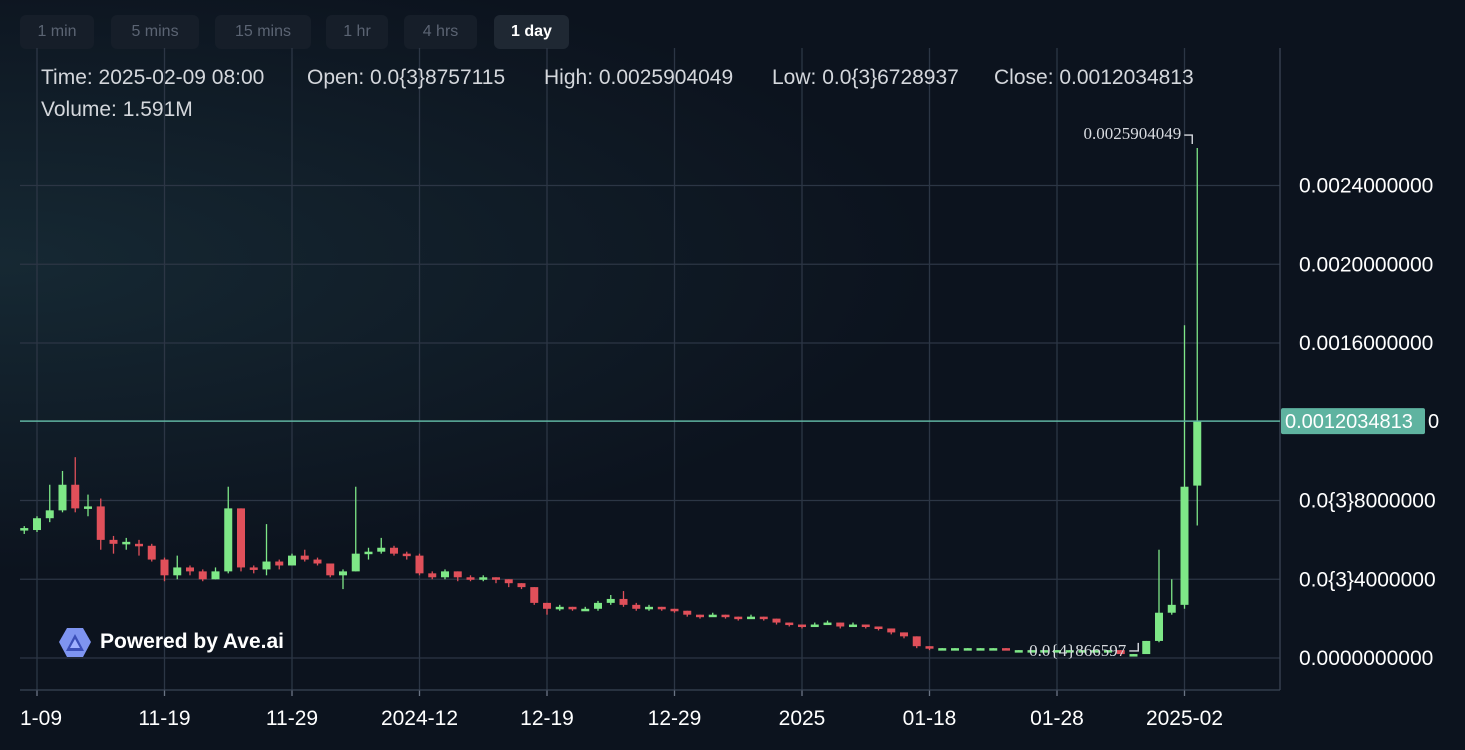  Describe the element at coordinates (263, 32) in the screenshot. I see `tab-15mins: 15 mins` at that location.